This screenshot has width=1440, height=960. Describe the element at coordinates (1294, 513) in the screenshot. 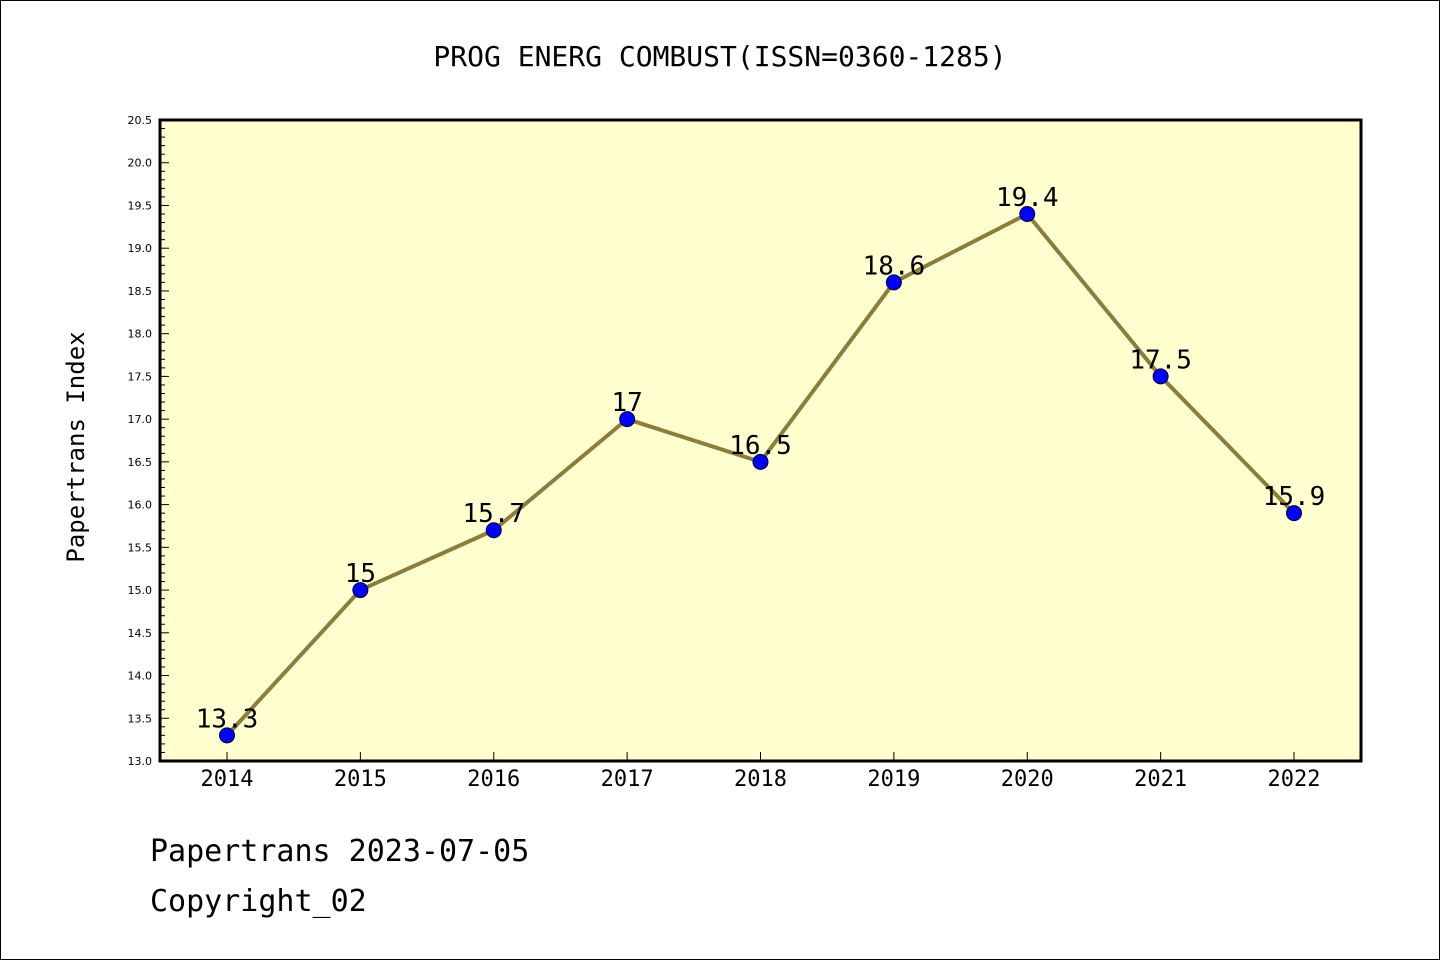

I see `data-point-2022` at that location.